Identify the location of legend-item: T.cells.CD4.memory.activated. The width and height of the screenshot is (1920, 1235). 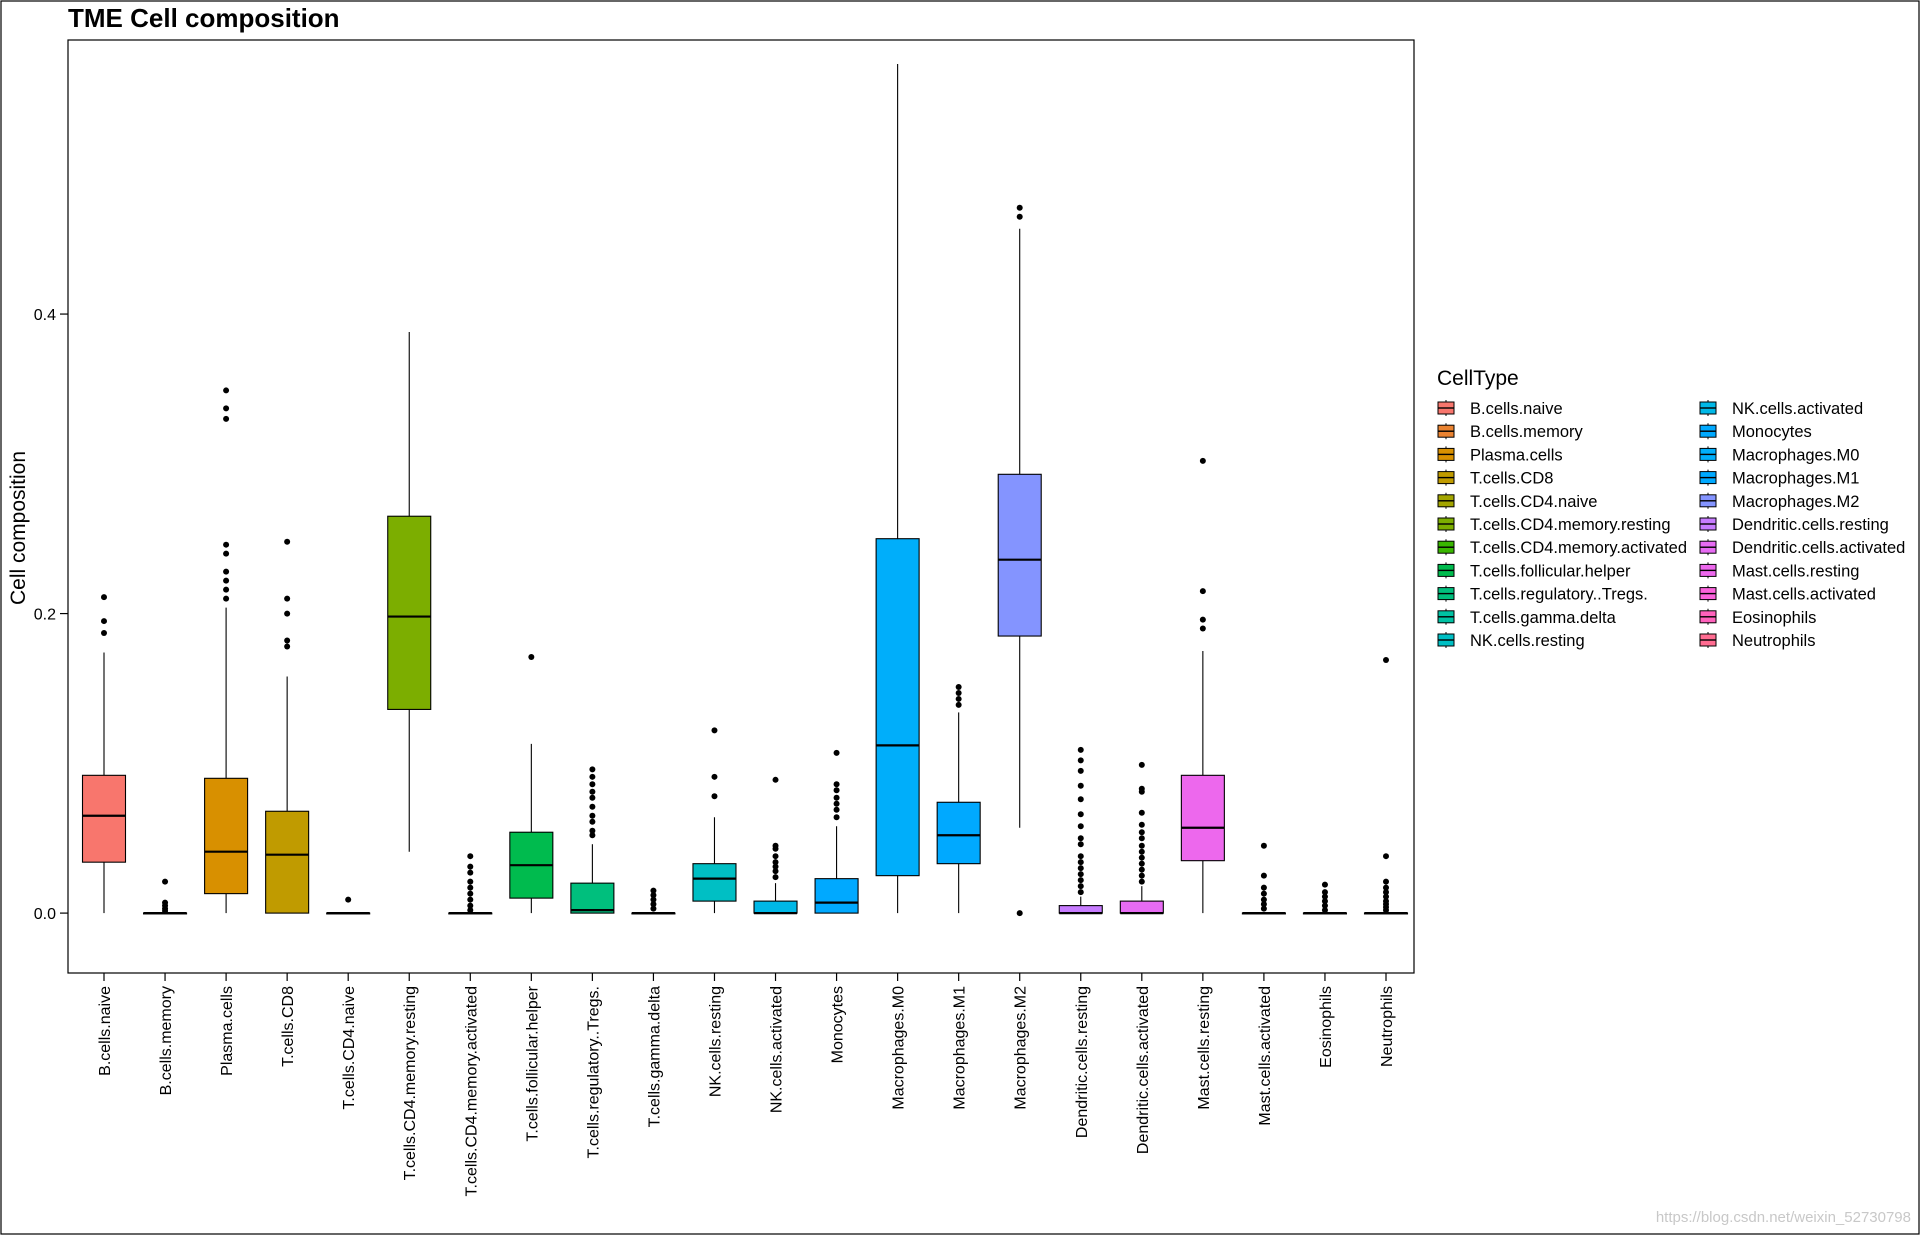
(1562, 548).